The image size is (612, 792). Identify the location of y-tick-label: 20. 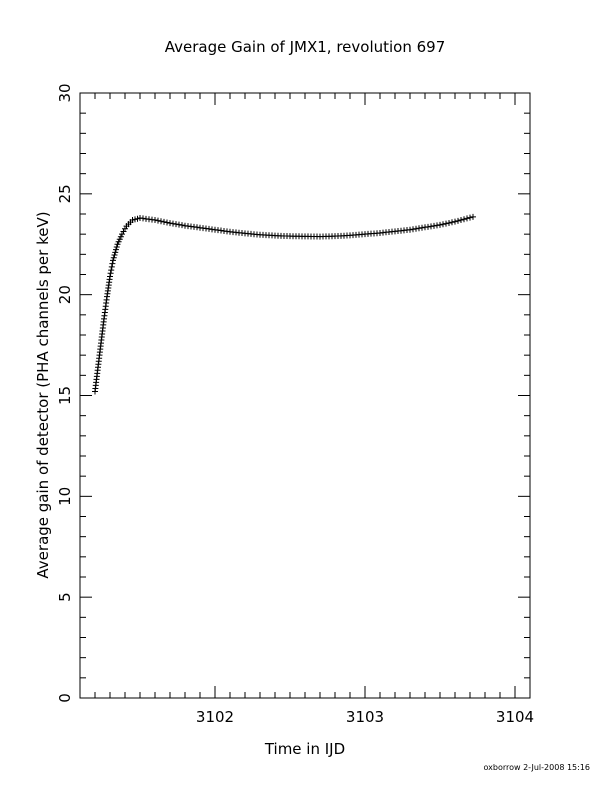
(65, 294).